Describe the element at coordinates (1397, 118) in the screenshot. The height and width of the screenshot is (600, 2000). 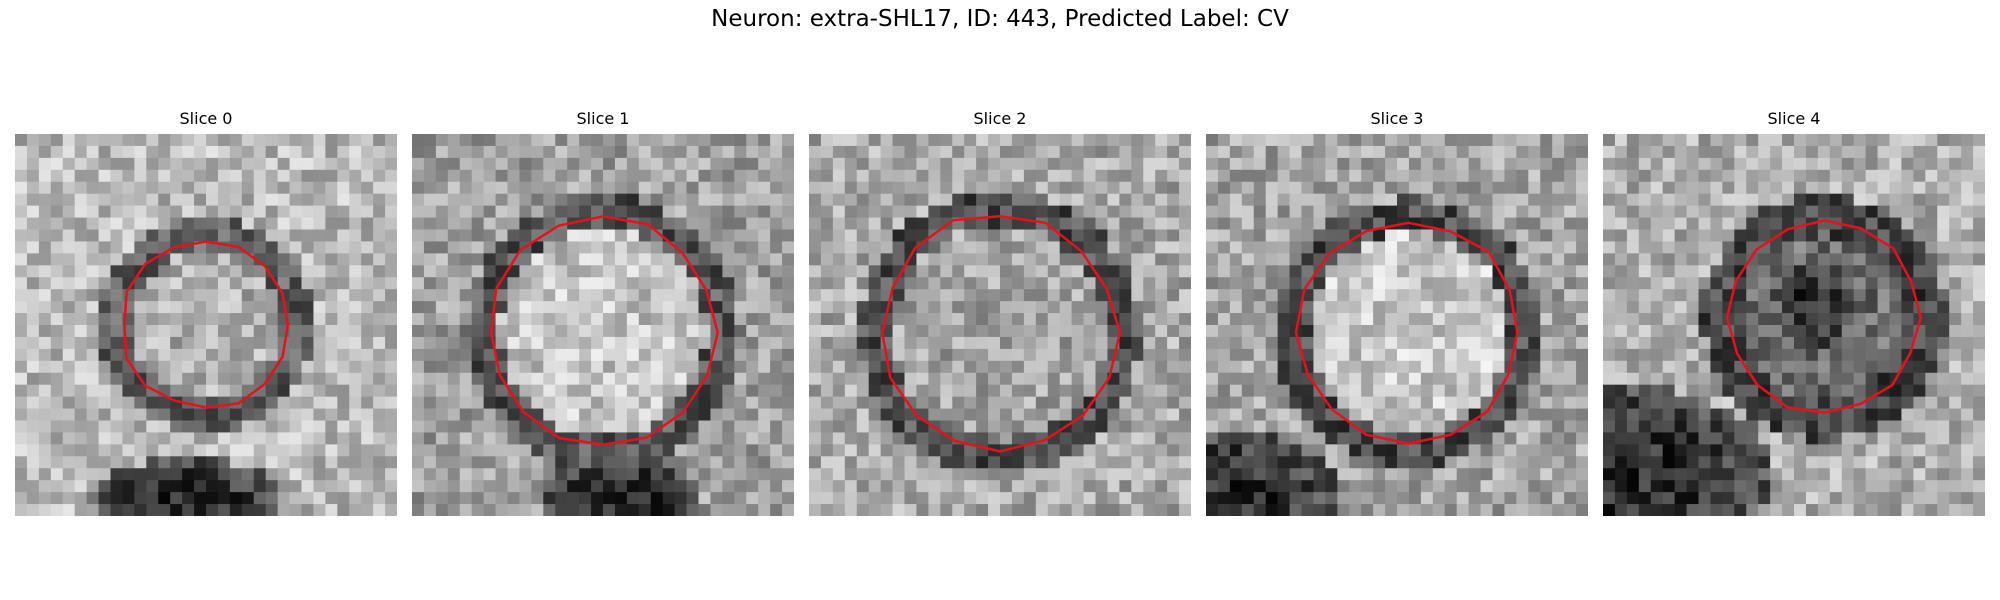
I see `slice-title-3: Slice 3` at that location.